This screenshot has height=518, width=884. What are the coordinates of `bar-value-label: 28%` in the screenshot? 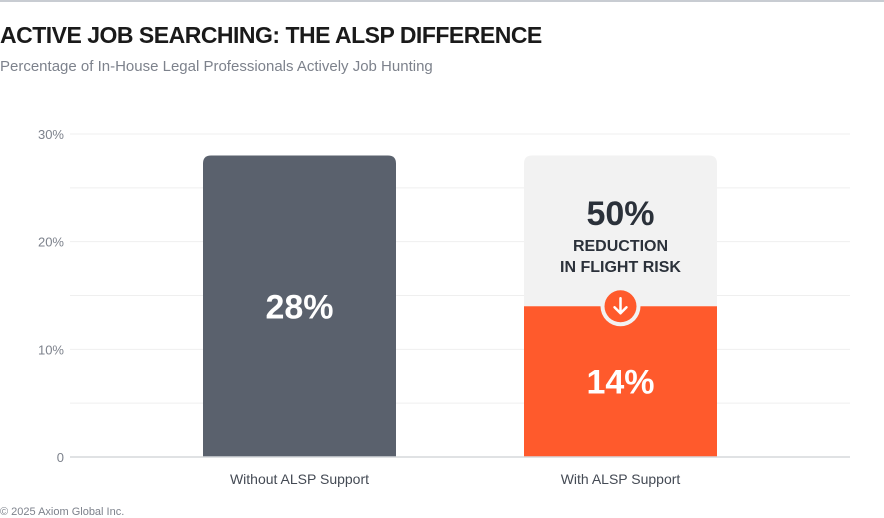 It's located at (299, 307).